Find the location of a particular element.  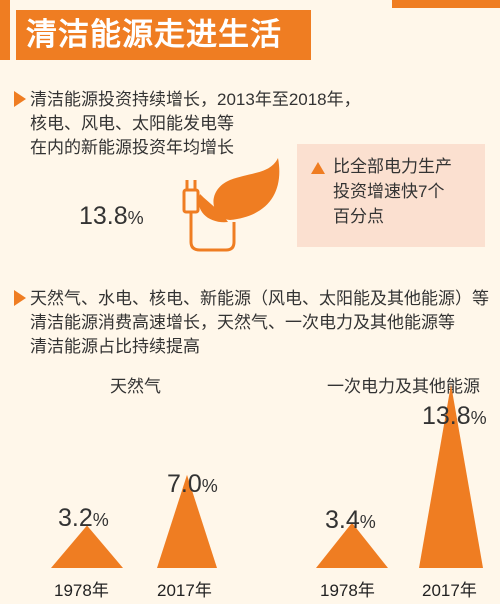

callout-line: 百分点 is located at coordinates (358, 216).